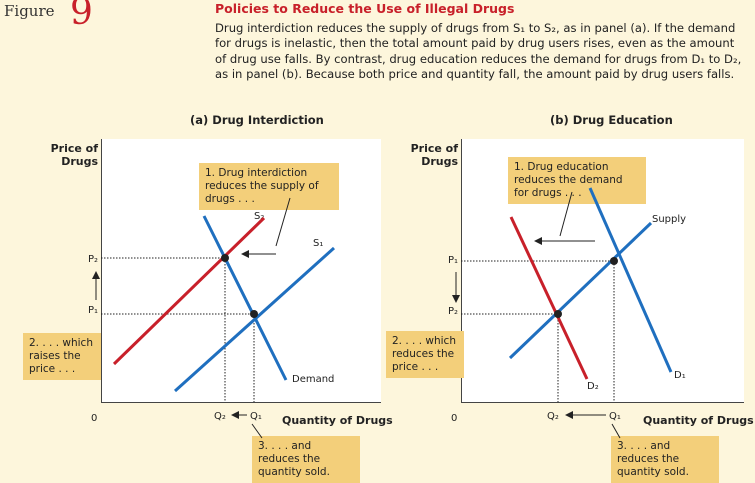 This screenshot has height=483, width=755. I want to click on panel-b-price-high: P₁, so click(453, 260).